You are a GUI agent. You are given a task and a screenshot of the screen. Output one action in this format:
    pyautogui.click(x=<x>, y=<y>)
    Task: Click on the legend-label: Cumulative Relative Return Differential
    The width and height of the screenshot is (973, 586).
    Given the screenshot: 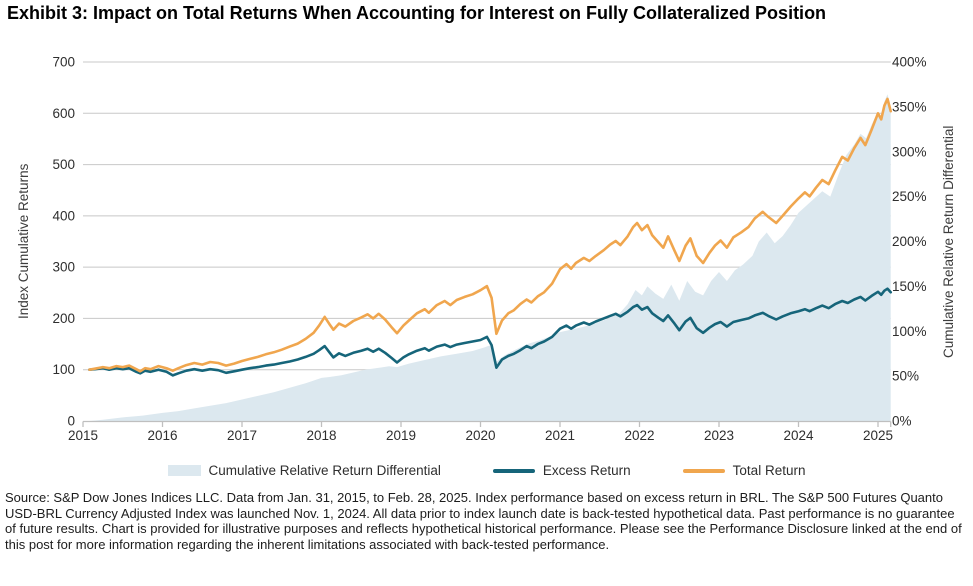 What is the action you would take?
    pyautogui.click(x=324, y=470)
    